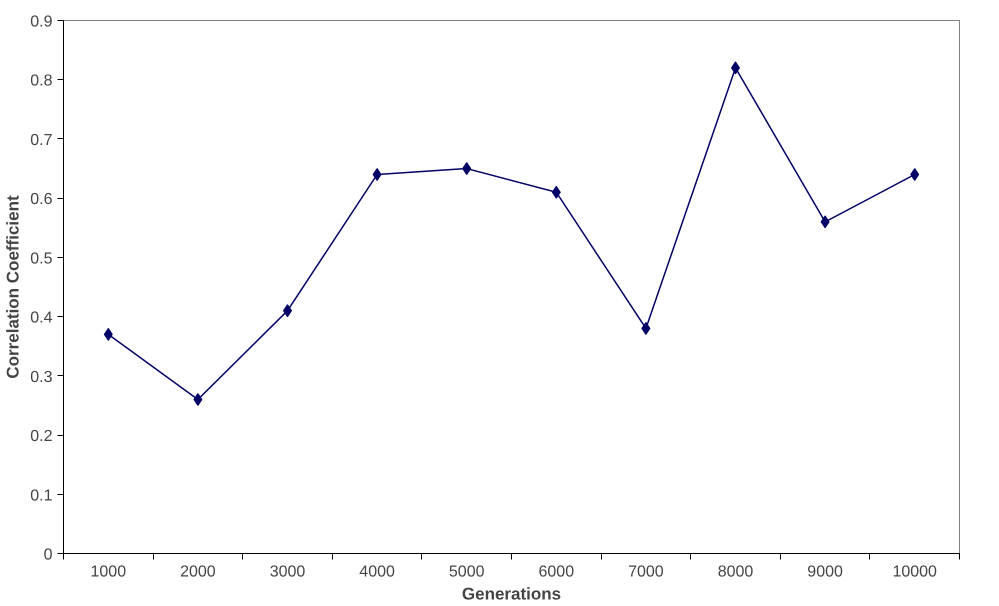 This screenshot has width=999, height=606. Describe the element at coordinates (12, 287) in the screenshot. I see `y-axis-title: Correlation Coefficient` at that location.